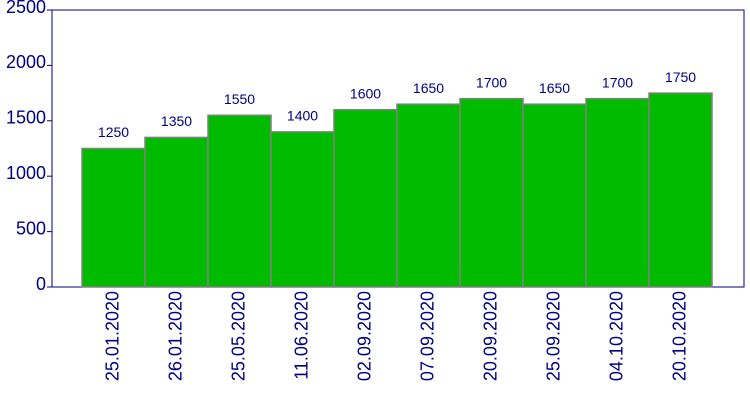  Describe the element at coordinates (26, 8) in the screenshot. I see `y-tick-label: 2500` at that location.